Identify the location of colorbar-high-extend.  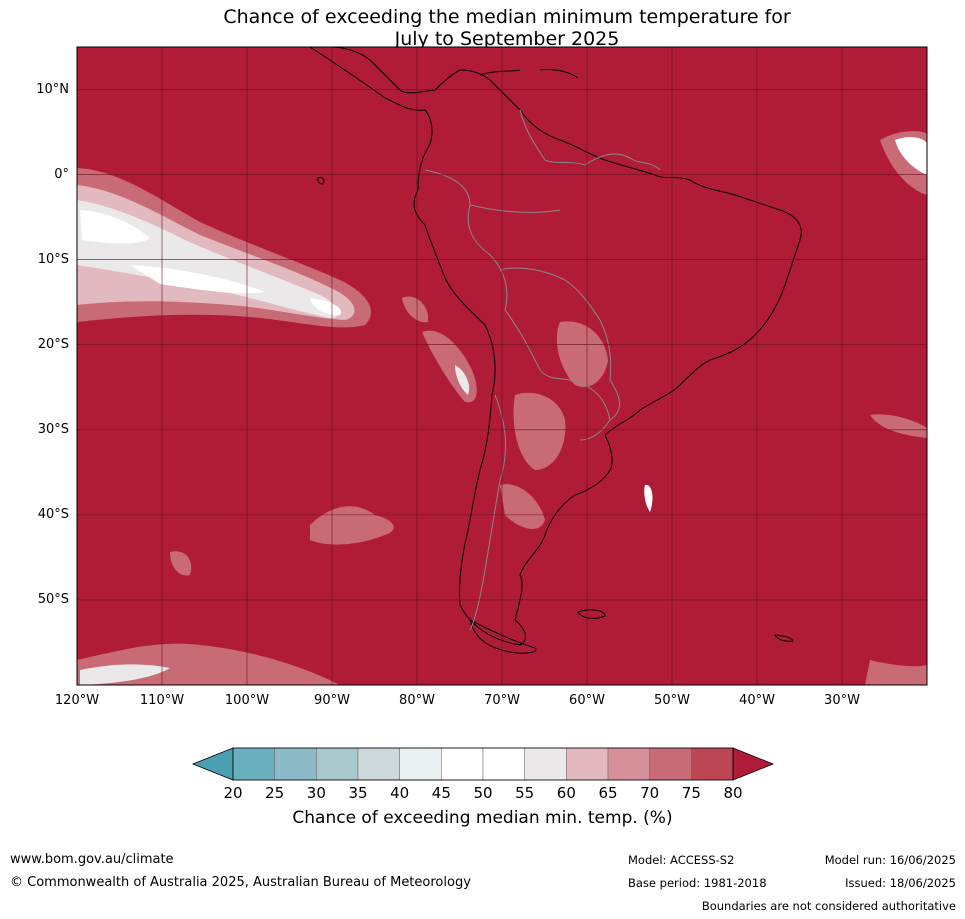
(753, 764).